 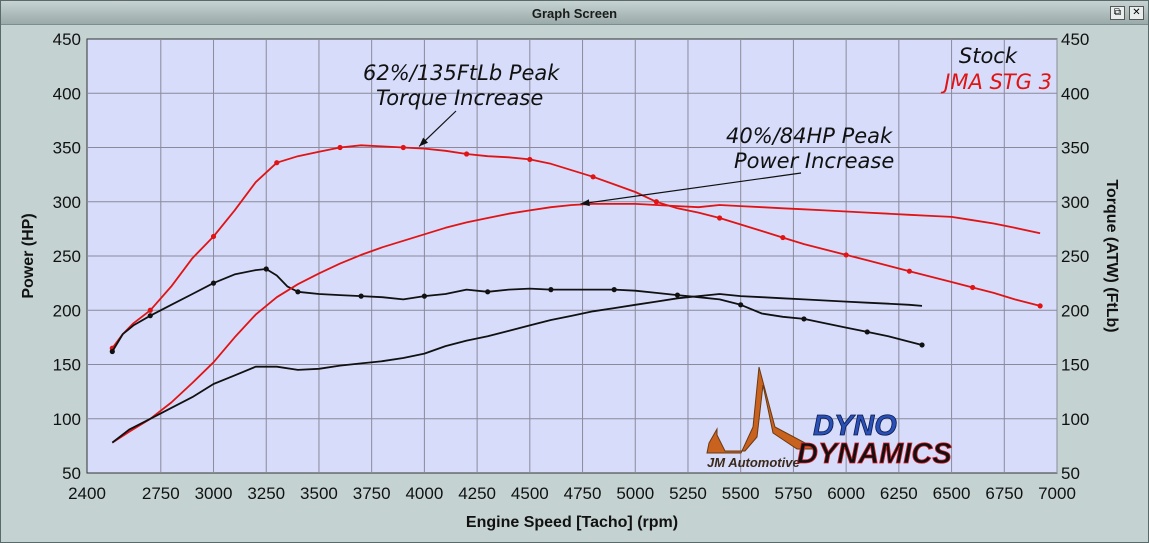 I want to click on power-annotation-line1: 40%/84HP Peak, so click(x=809, y=136).